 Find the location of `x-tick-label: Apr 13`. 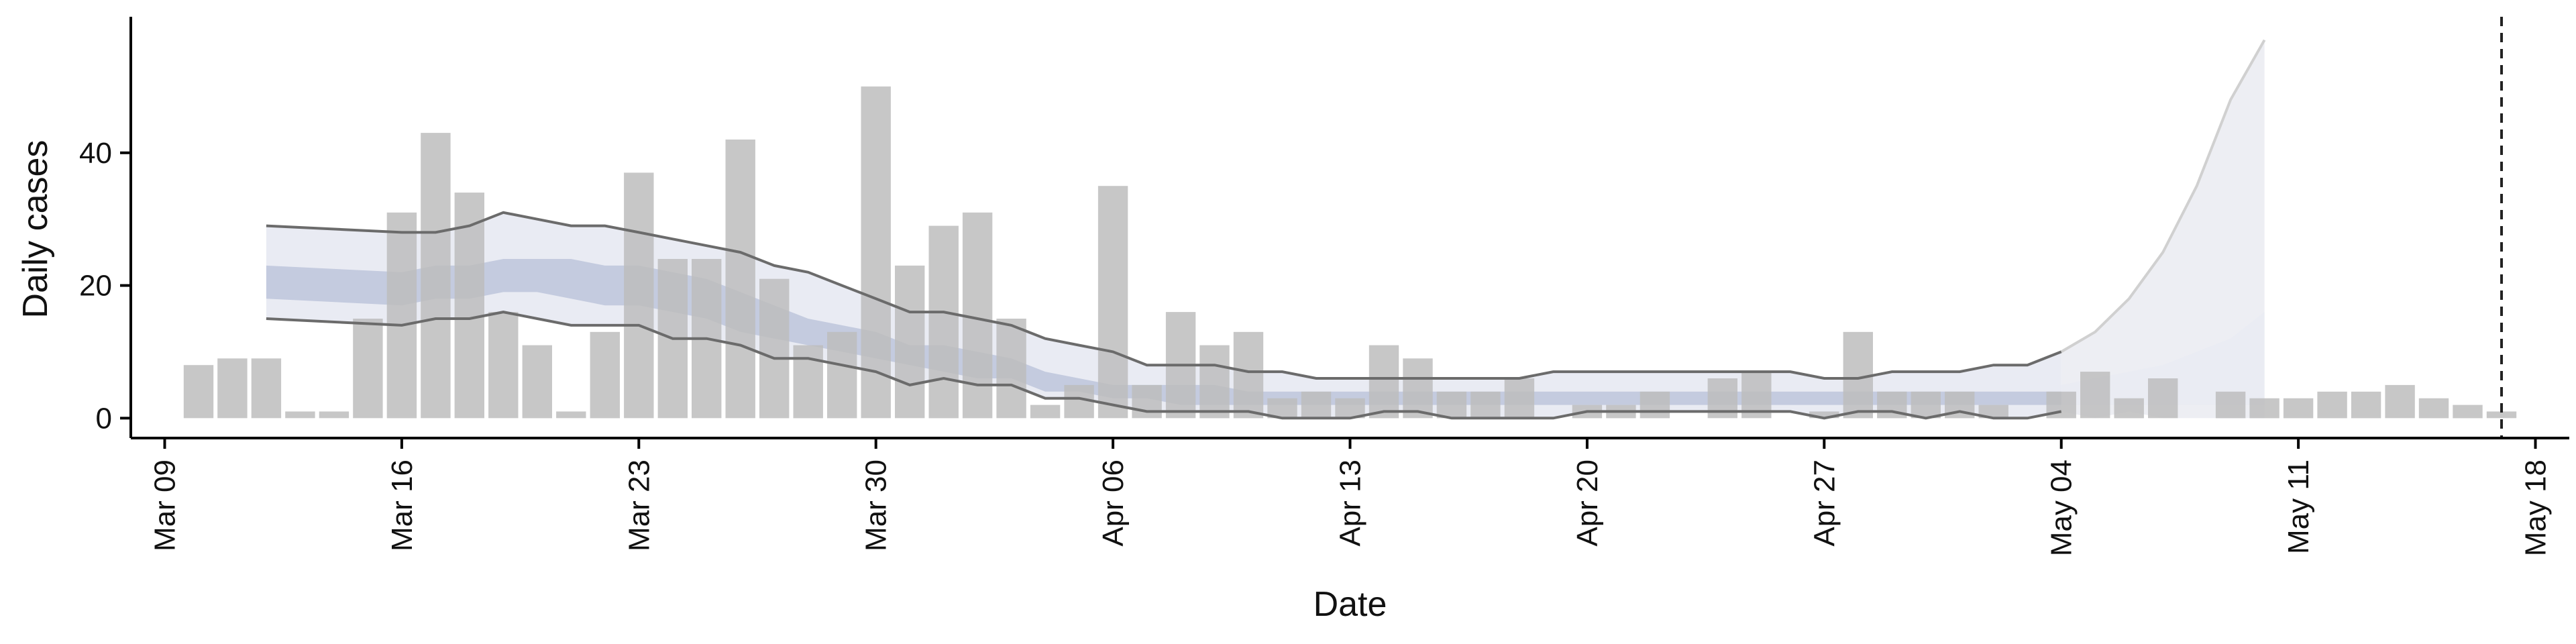

x-tick-label: Apr 13 is located at coordinates (1350, 503).